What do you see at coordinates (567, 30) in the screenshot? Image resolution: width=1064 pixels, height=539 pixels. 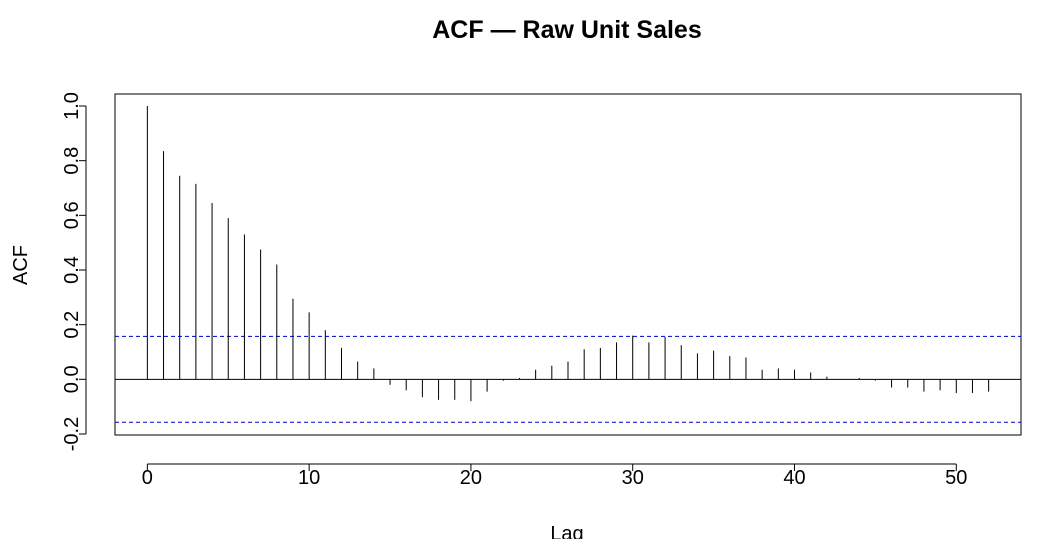 I see `chart-title: ACF — Raw Unit Sales` at bounding box center [567, 30].